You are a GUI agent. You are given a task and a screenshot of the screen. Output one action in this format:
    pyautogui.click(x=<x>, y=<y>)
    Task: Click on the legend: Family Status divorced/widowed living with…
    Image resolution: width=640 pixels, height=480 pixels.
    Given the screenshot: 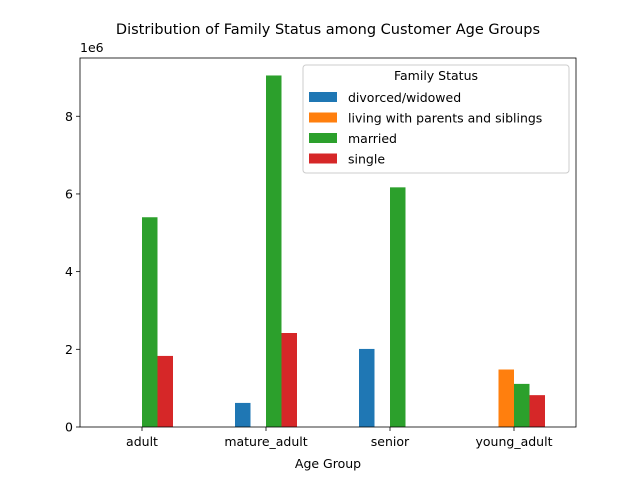 What is the action you would take?
    pyautogui.click(x=436, y=119)
    